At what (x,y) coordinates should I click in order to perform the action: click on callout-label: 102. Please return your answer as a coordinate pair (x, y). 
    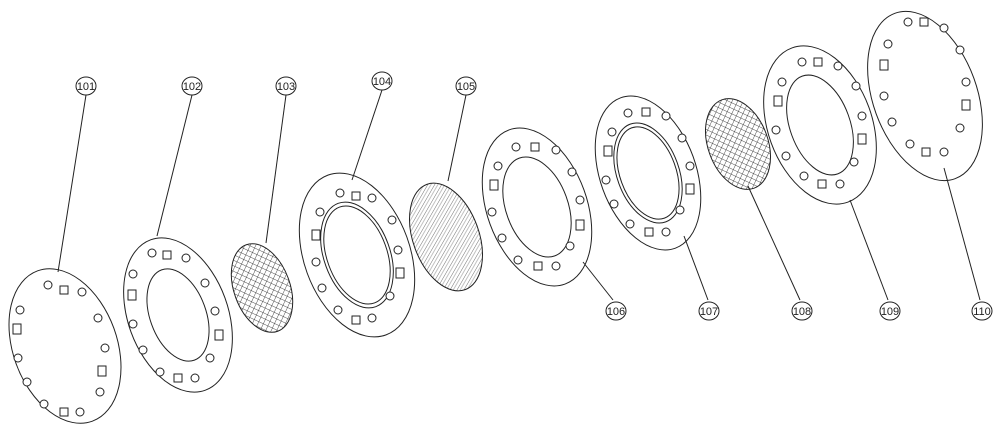
    Looking at the image, I should click on (192, 87).